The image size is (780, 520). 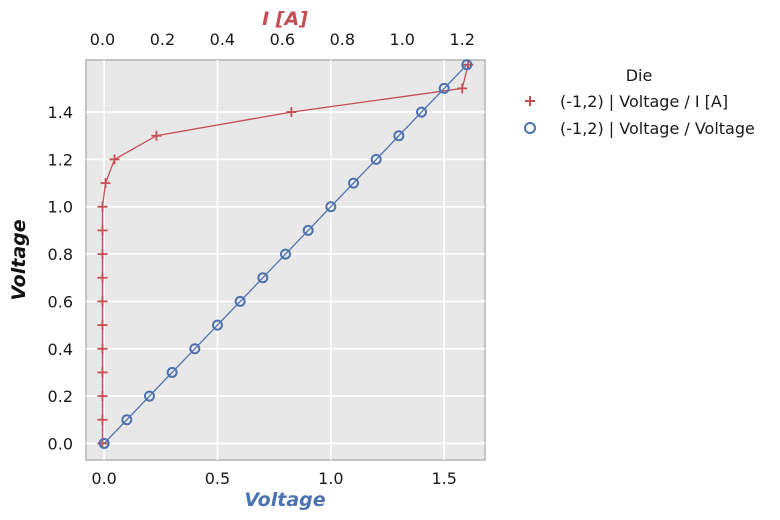 What do you see at coordinates (102, 39) in the screenshot?
I see `x-tick-label-top: 0.0` at bounding box center [102, 39].